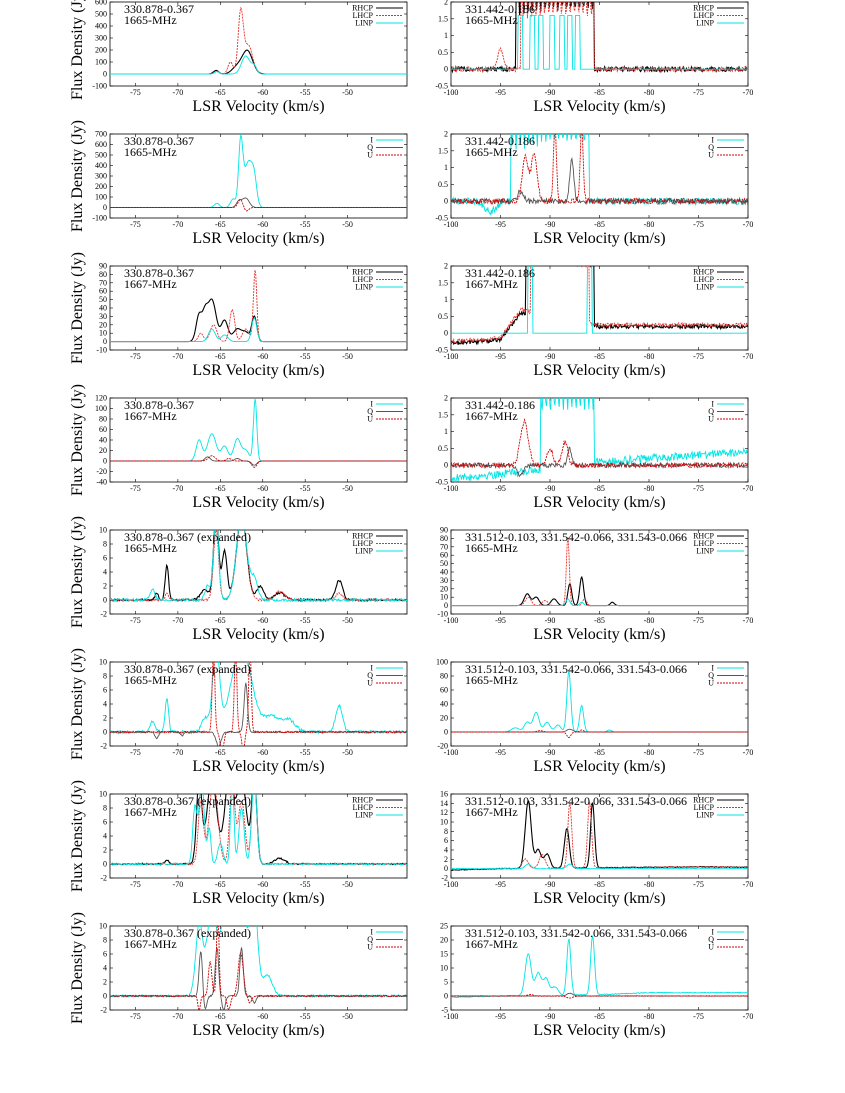 This screenshot has height=1093, width=845. What do you see at coordinates (101, 165) in the screenshot?
I see `y-tick-label: 400` at bounding box center [101, 165].